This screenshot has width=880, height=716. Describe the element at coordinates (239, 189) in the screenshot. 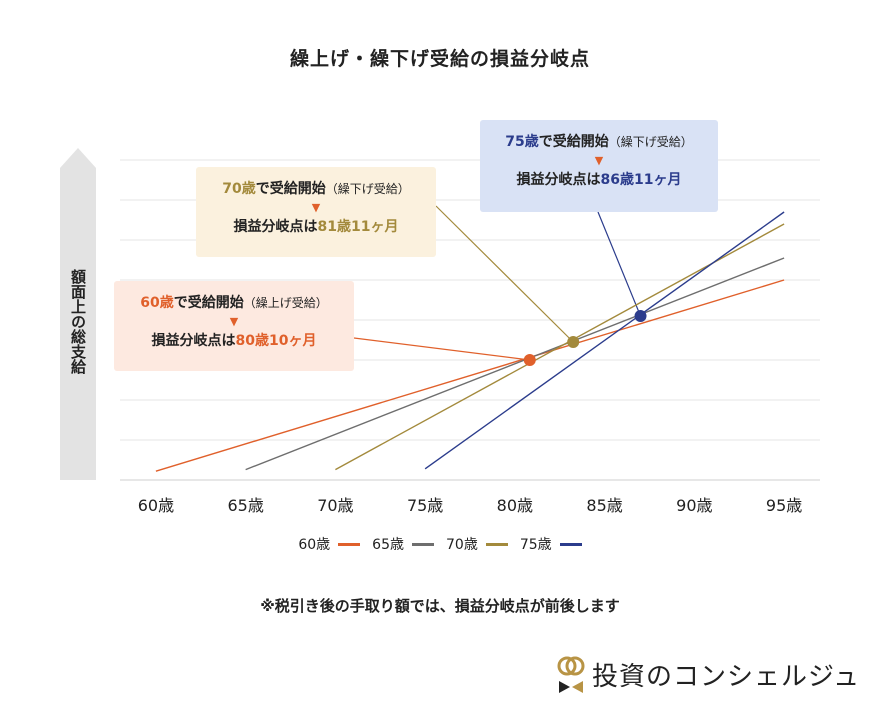

I see `callout-70-age: 70歳` at that location.